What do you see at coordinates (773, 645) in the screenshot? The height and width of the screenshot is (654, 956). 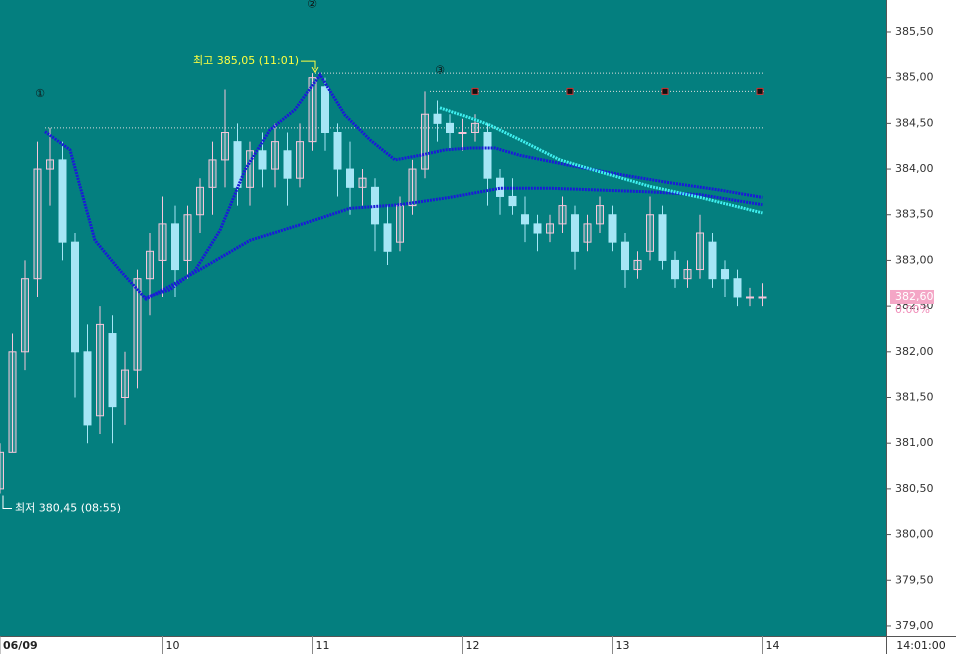 I see `x-tick-label: 14` at bounding box center [773, 645].